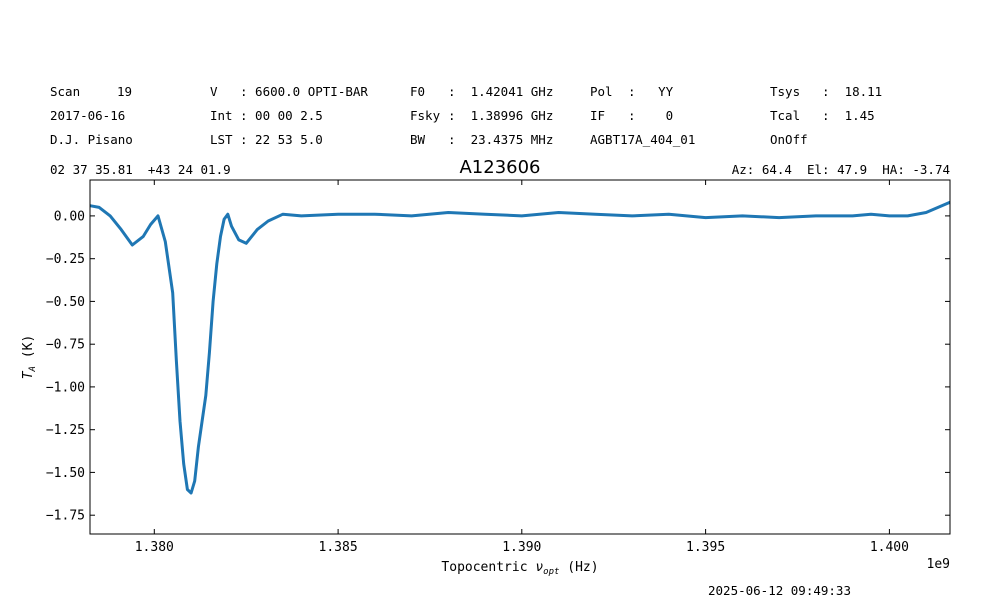 The image size is (1000, 600). Describe the element at coordinates (154, 547) in the screenshot. I see `x-tick-label: 1.380` at that location.